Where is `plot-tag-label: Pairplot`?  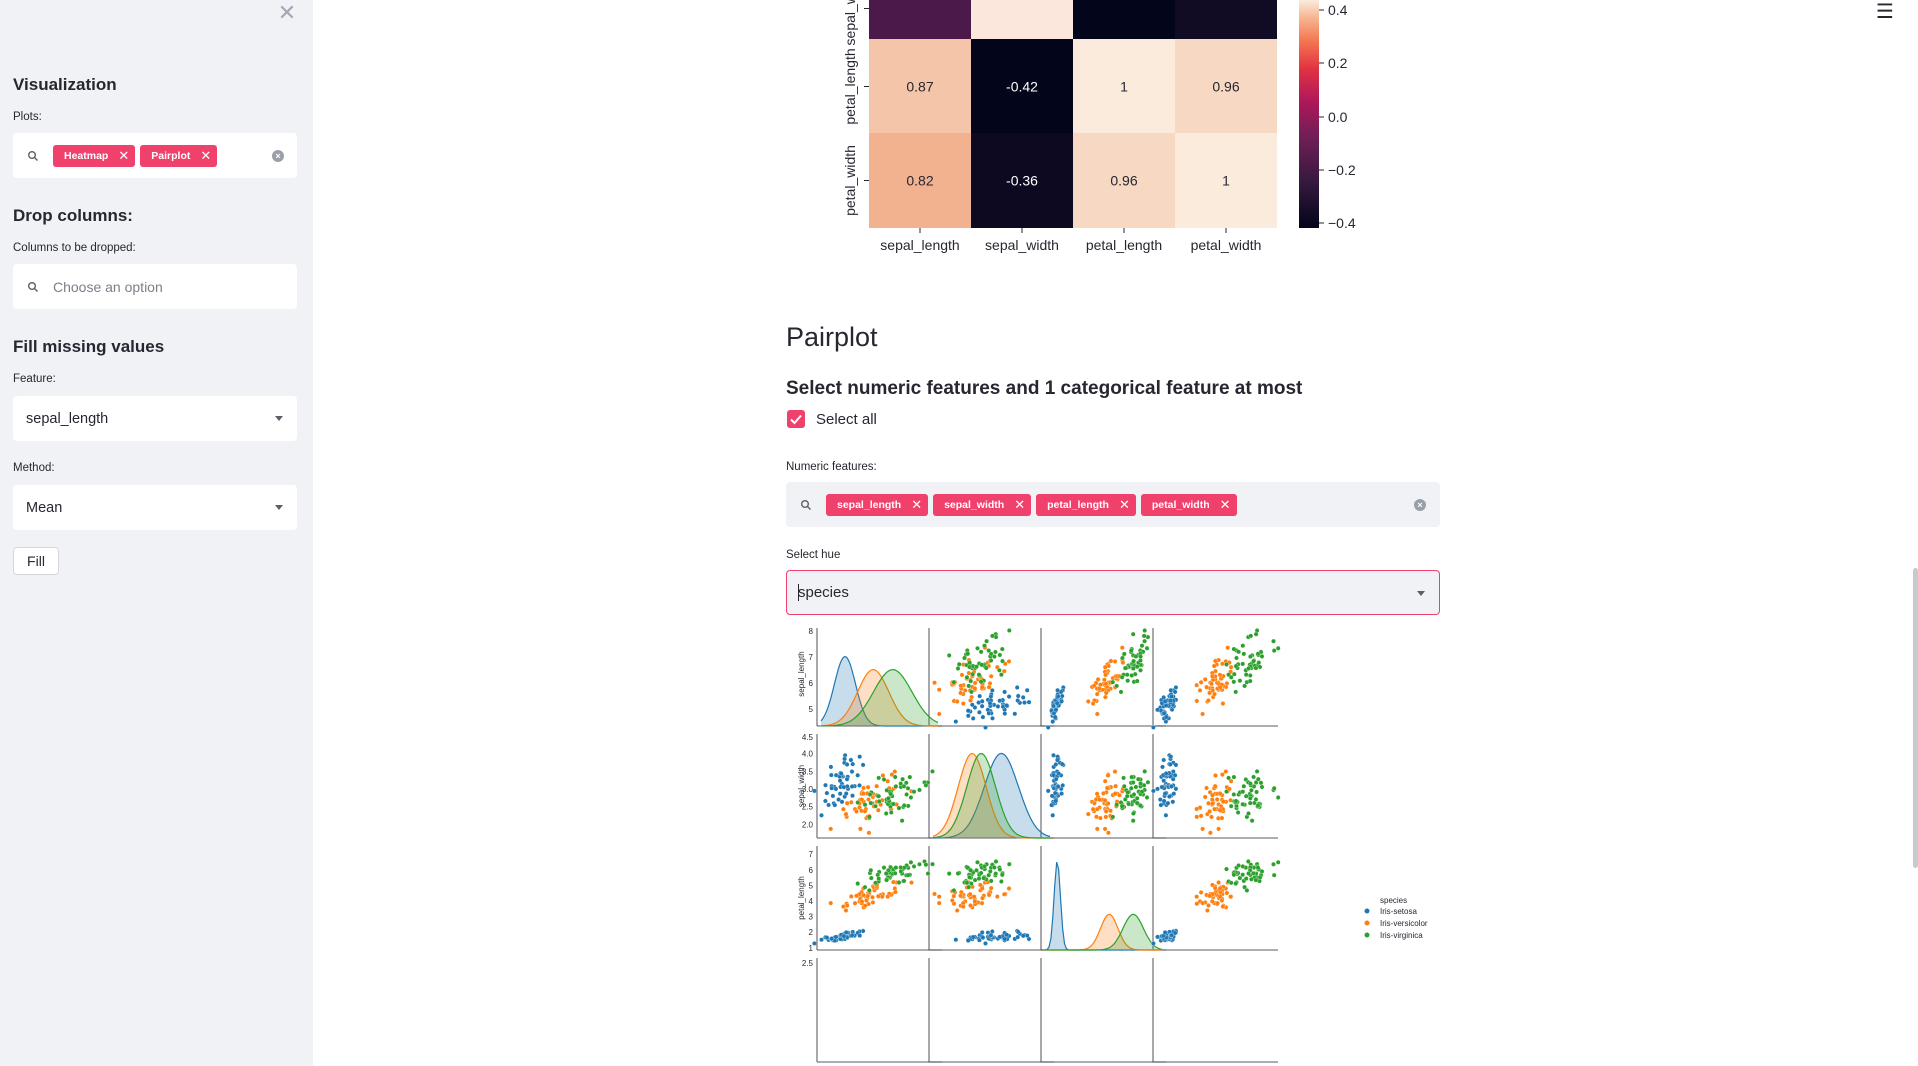 plot-tag-label: Pairplot is located at coordinates (171, 155).